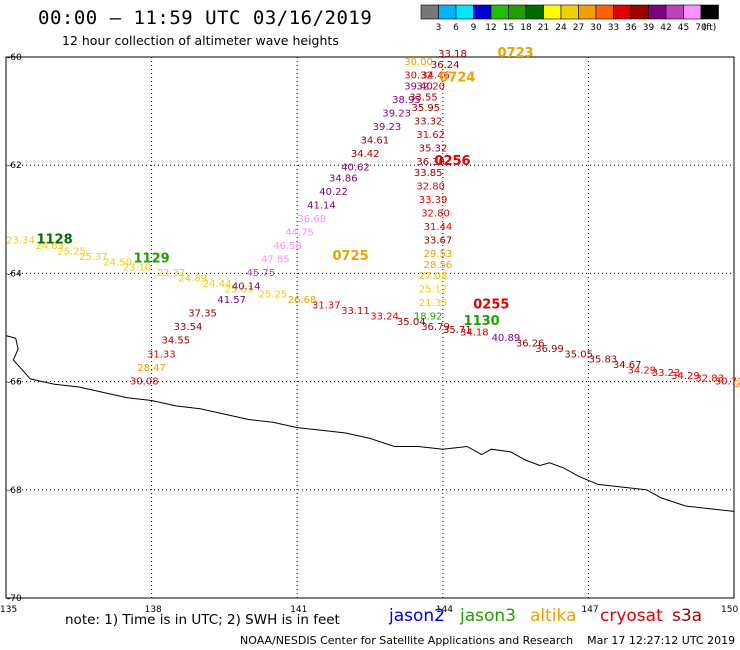 The height and width of the screenshot is (650, 740). What do you see at coordinates (474, 333) in the screenshot?
I see `swh-value-label: 34.18` at bounding box center [474, 333].